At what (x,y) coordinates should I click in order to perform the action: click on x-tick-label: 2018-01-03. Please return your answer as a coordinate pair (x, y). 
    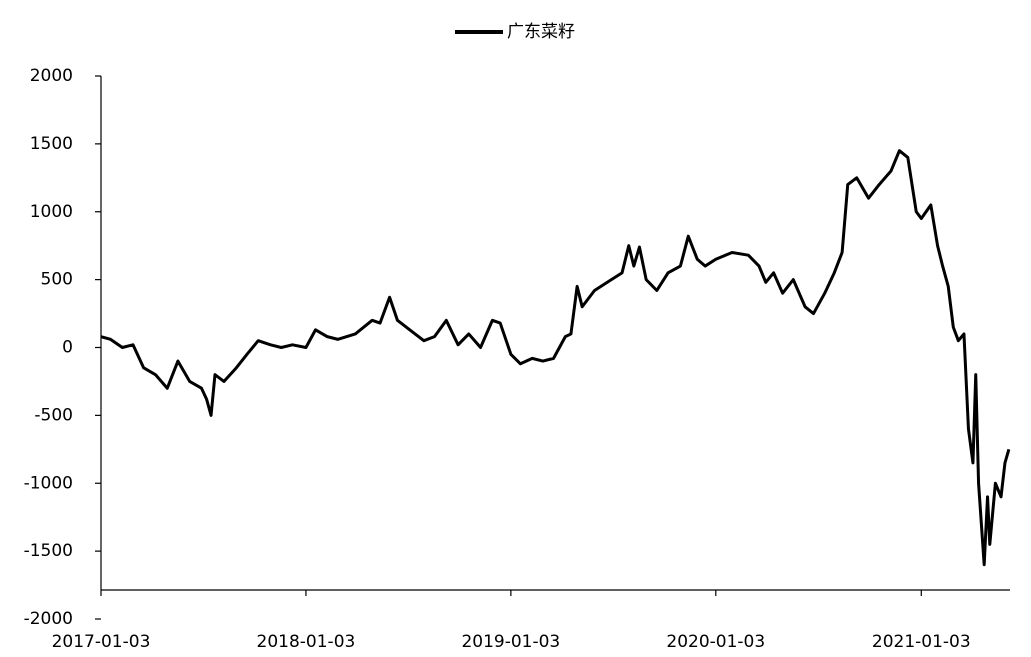
    Looking at the image, I should click on (306, 642).